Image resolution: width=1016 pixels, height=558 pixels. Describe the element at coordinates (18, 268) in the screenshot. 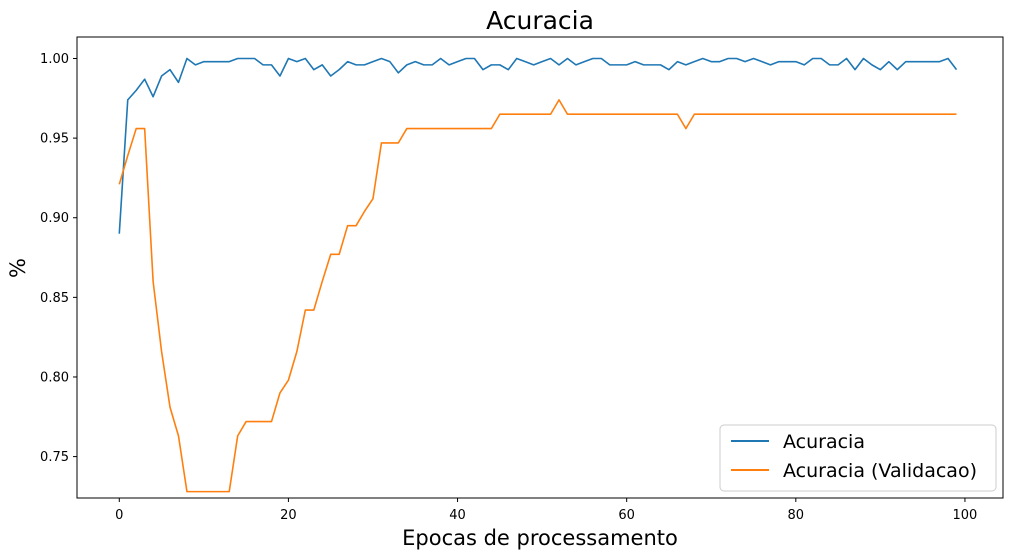

I see `y-axis-title: %` at that location.